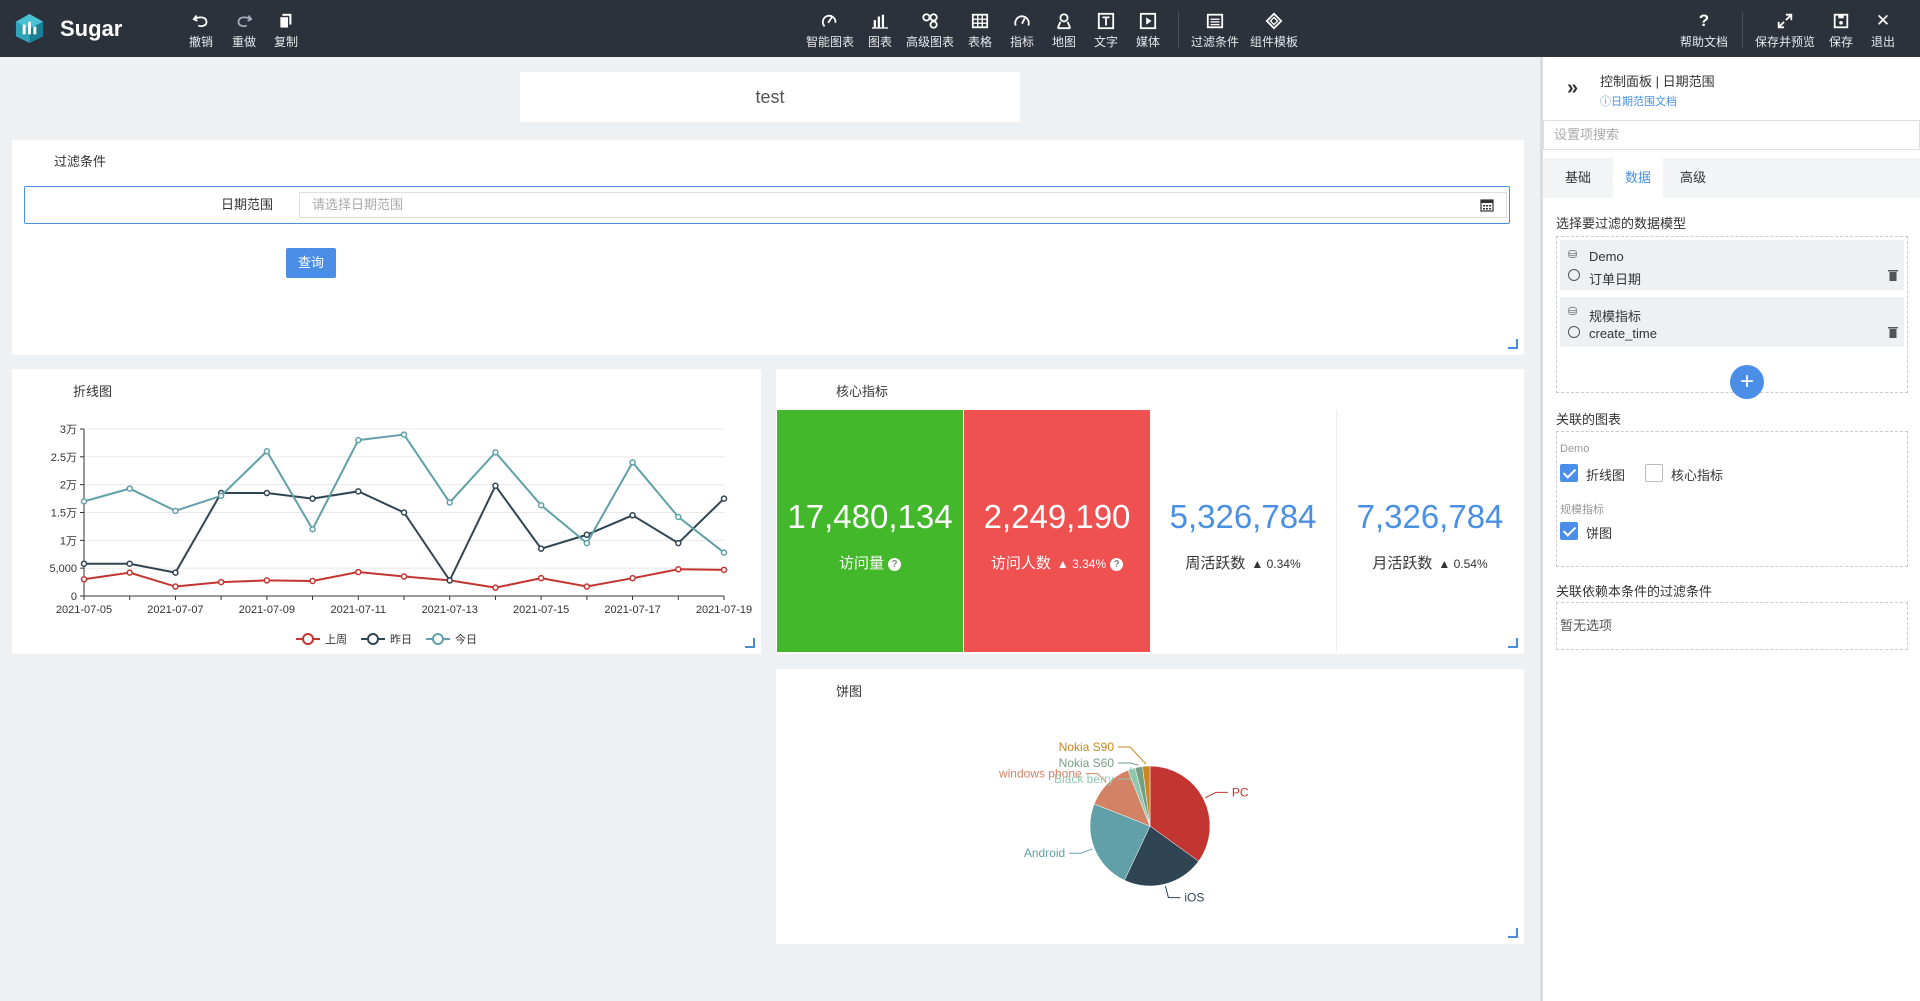 The height and width of the screenshot is (1001, 1920). I want to click on date-range-input: 请选择日期范围, so click(903, 205).